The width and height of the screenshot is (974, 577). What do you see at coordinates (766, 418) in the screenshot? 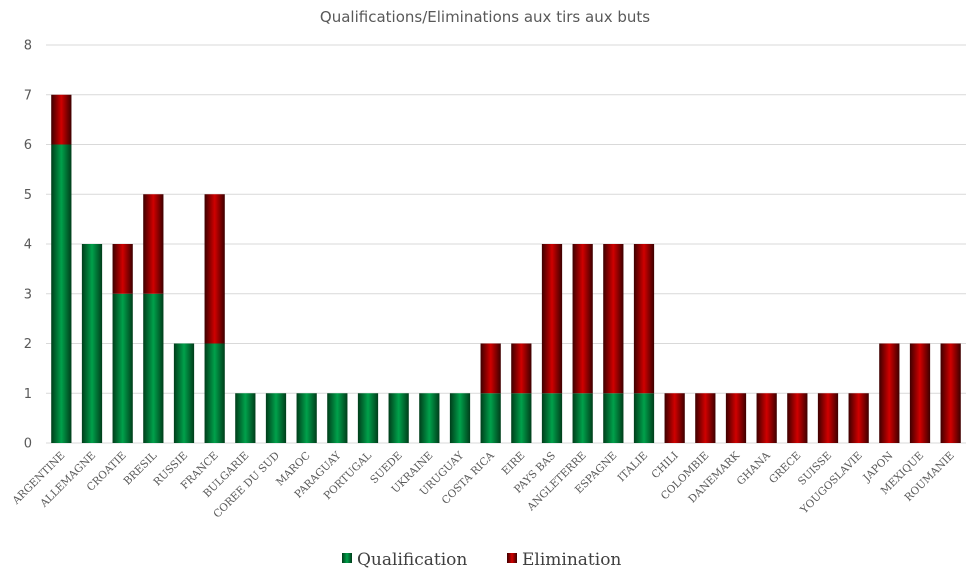
I see `bar-elimination-ghana` at bounding box center [766, 418].